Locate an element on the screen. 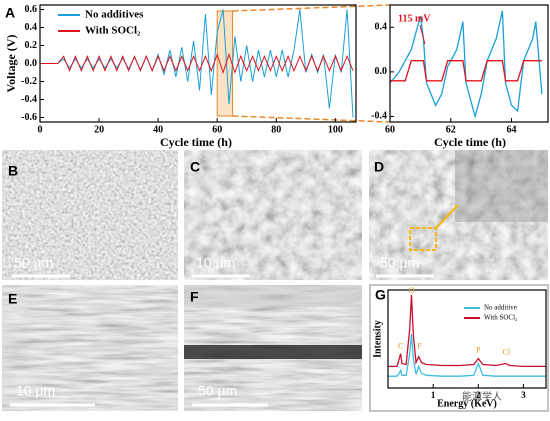  legend-label: No additives is located at coordinates (114, 15).